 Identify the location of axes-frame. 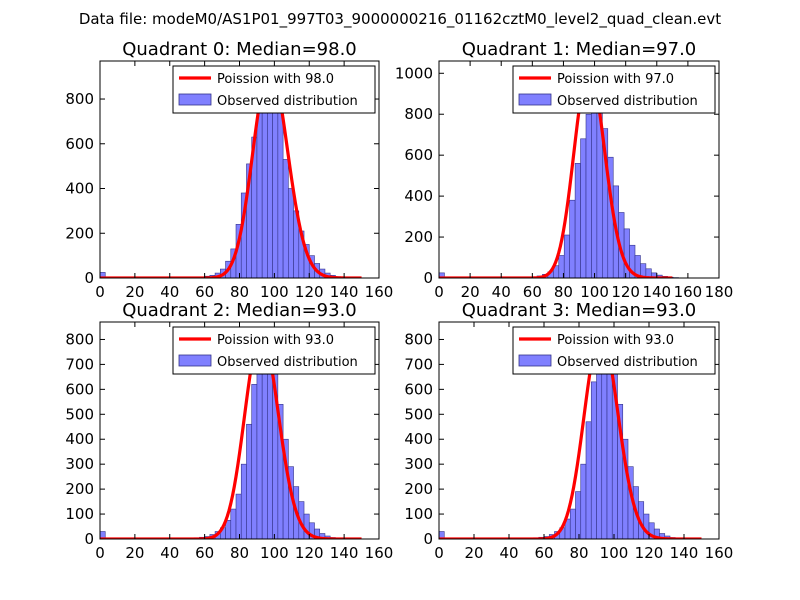
(579, 169).